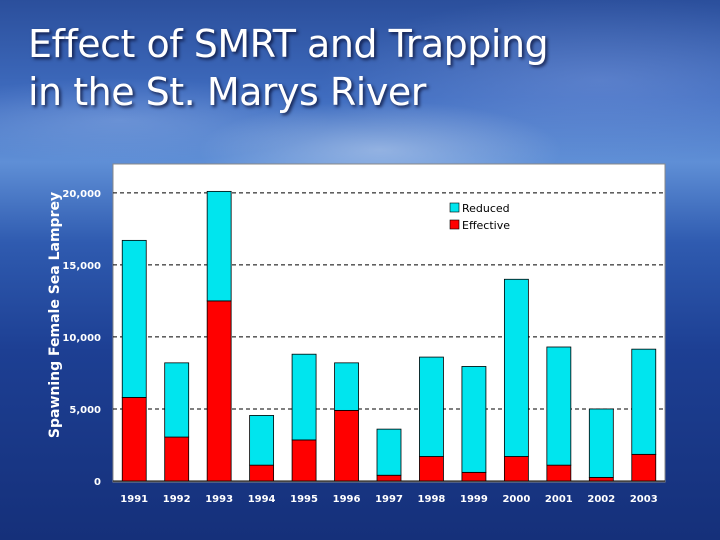 The width and height of the screenshot is (720, 540). I want to click on bar-reduced-2002, so click(601, 443).